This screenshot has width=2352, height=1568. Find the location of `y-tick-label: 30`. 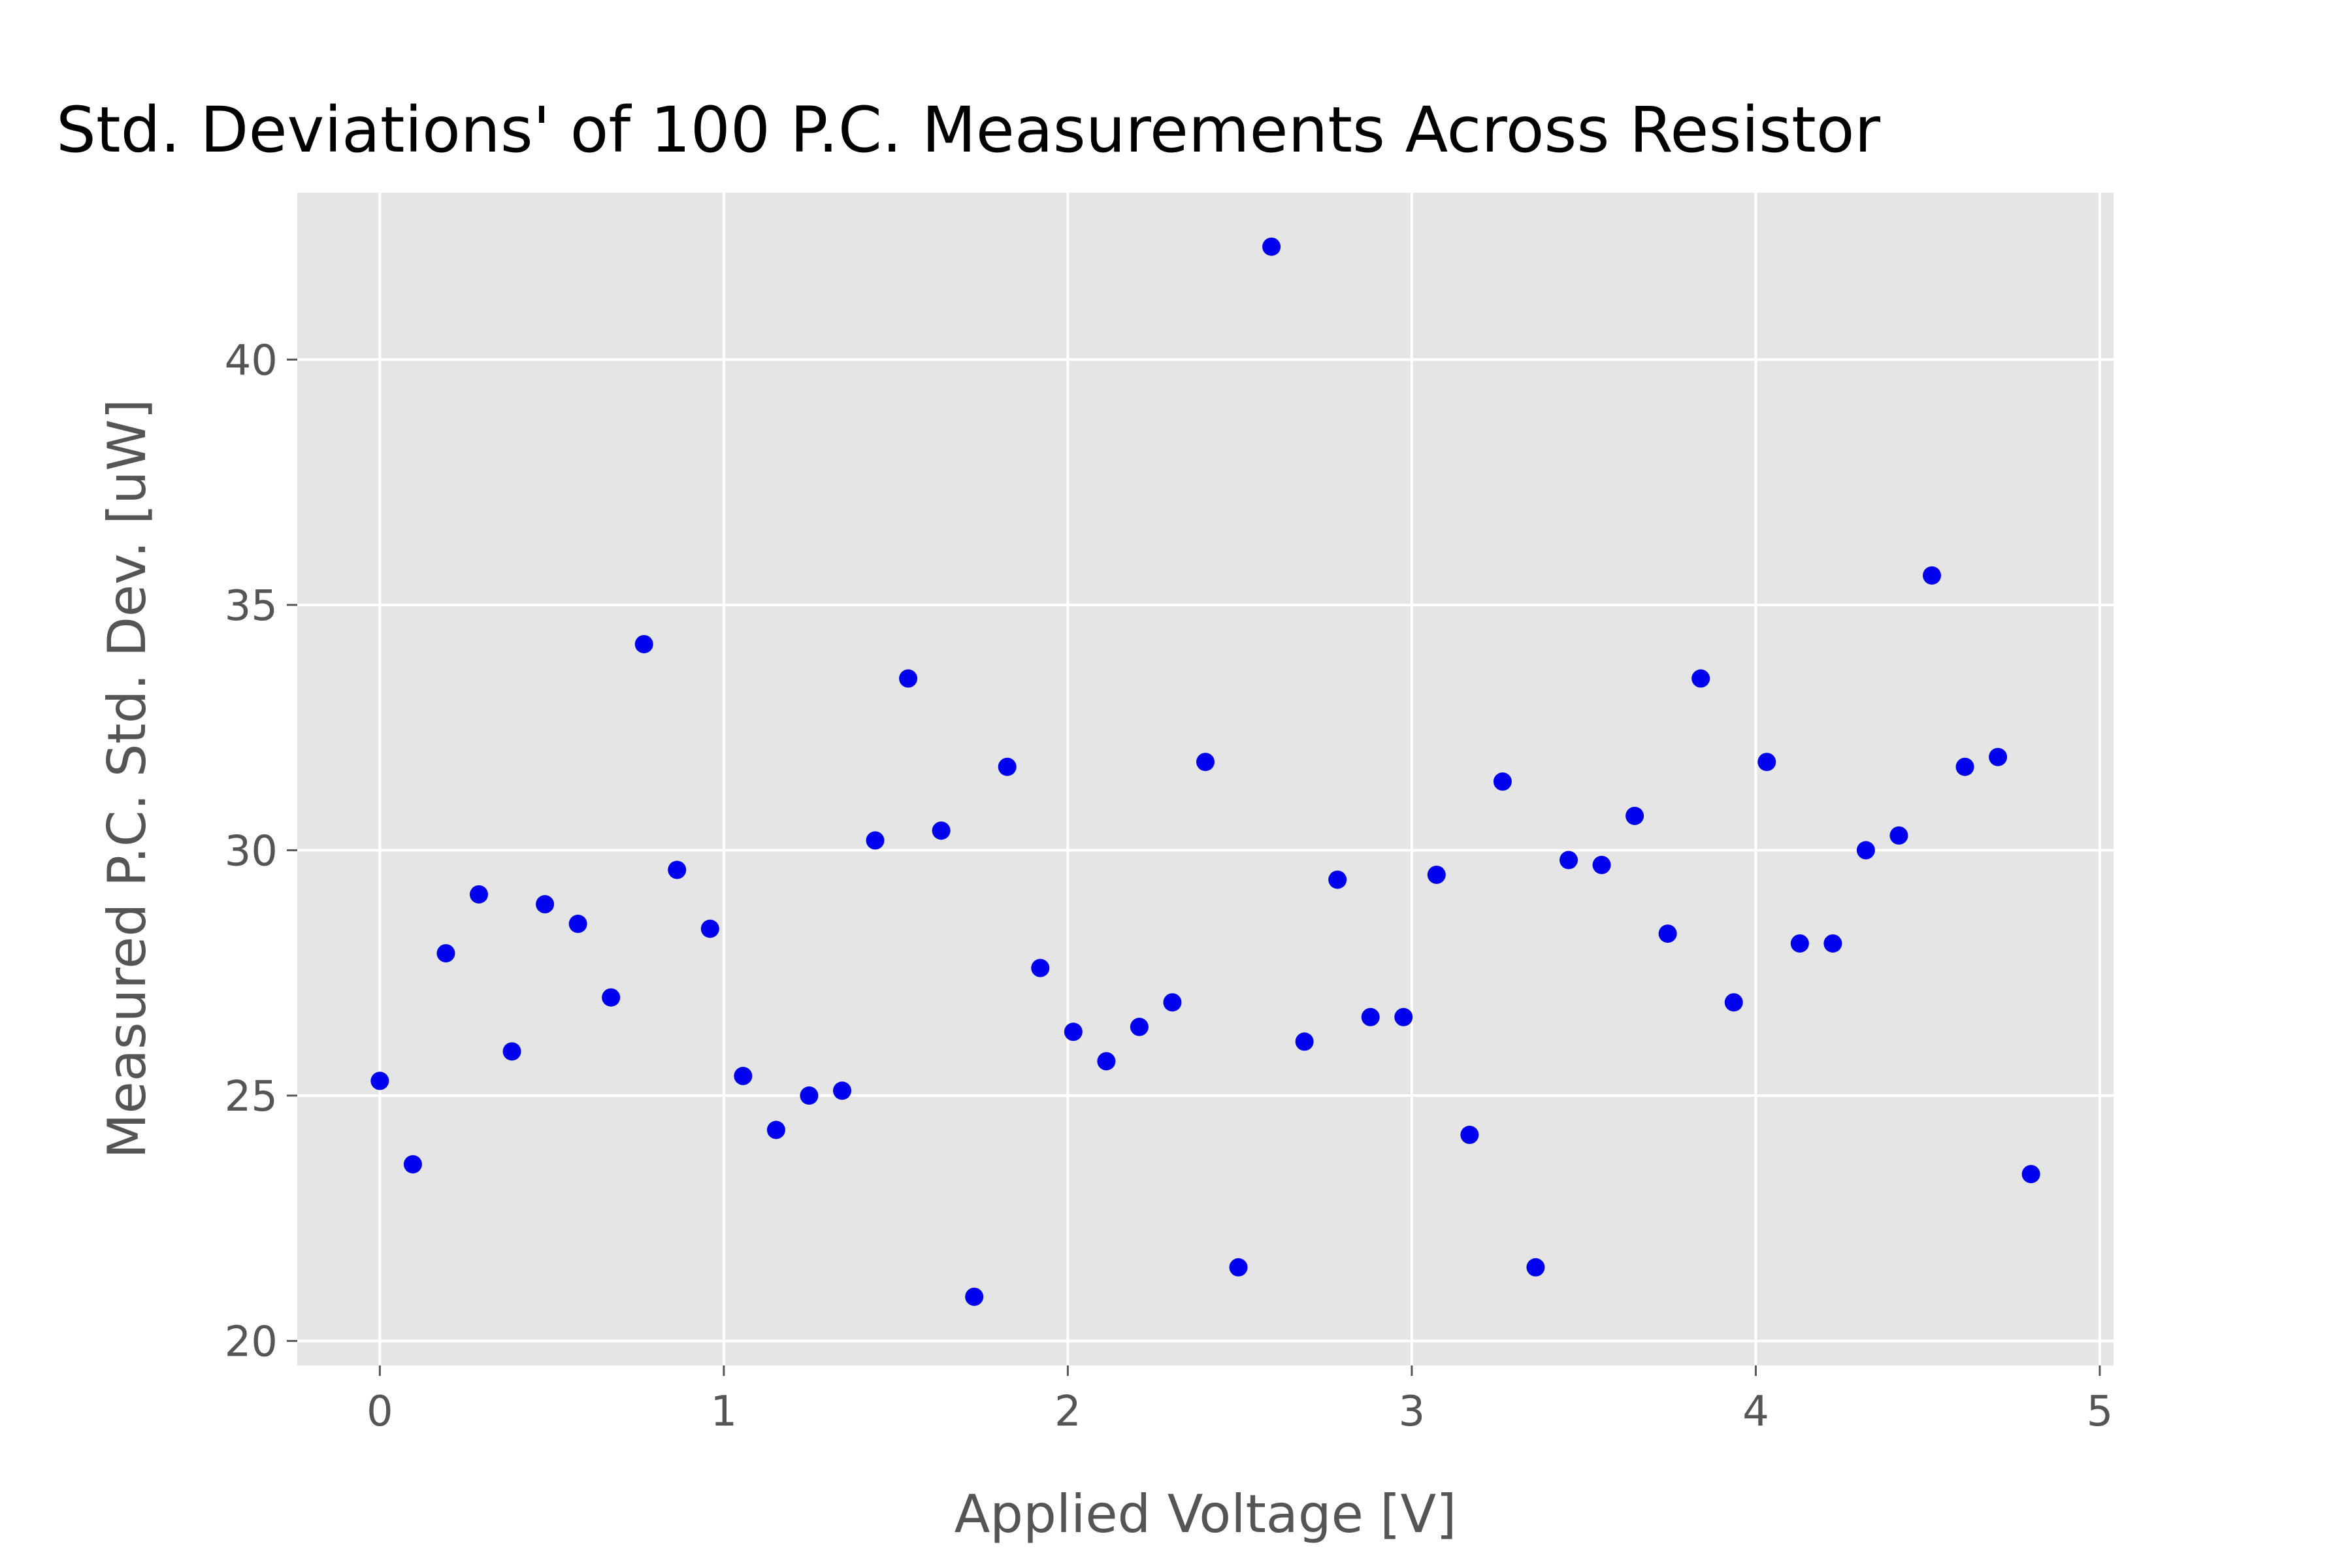

y-tick-label: 30 is located at coordinates (251, 851).